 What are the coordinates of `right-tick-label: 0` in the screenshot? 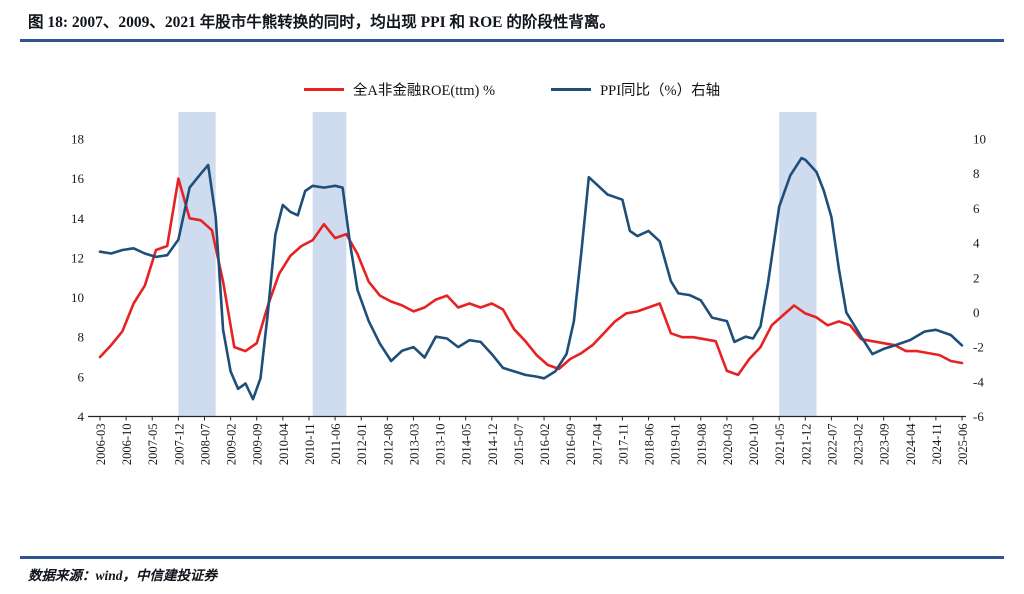 It's located at (976, 312).